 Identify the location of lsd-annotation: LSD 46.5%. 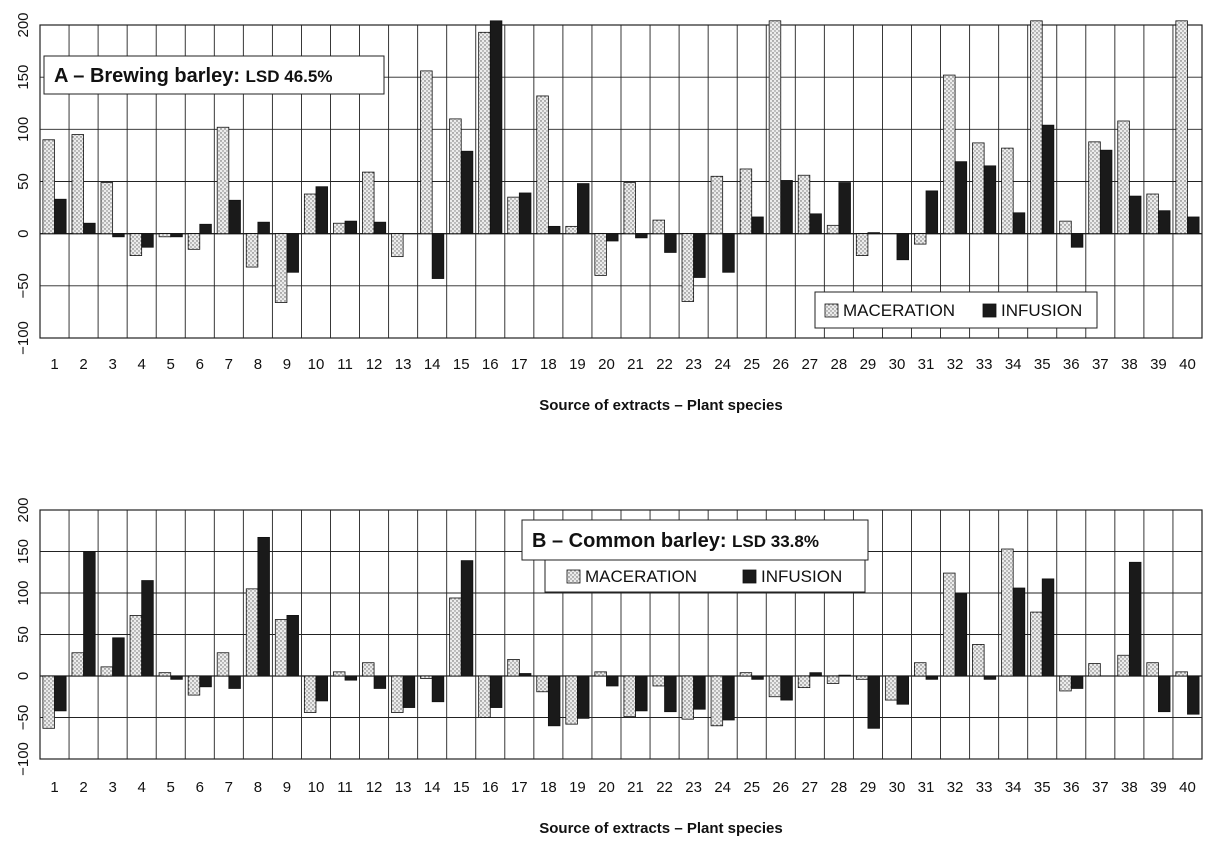
(289, 76).